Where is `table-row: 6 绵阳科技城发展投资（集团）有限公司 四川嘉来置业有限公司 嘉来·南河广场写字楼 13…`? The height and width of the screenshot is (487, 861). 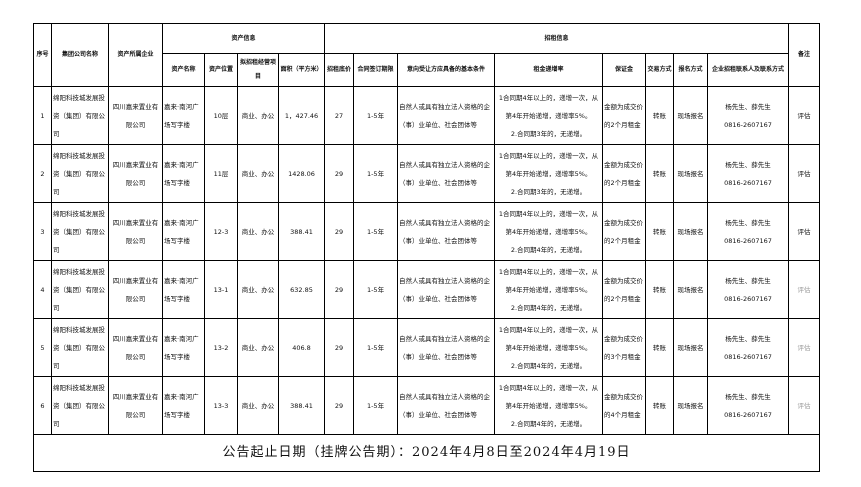 table-row: 6 绵阳科技城发展投资（集团）有限公司 四川嘉来置业有限公司 嘉来·南河广场写字楼 13… is located at coordinates (427, 405).